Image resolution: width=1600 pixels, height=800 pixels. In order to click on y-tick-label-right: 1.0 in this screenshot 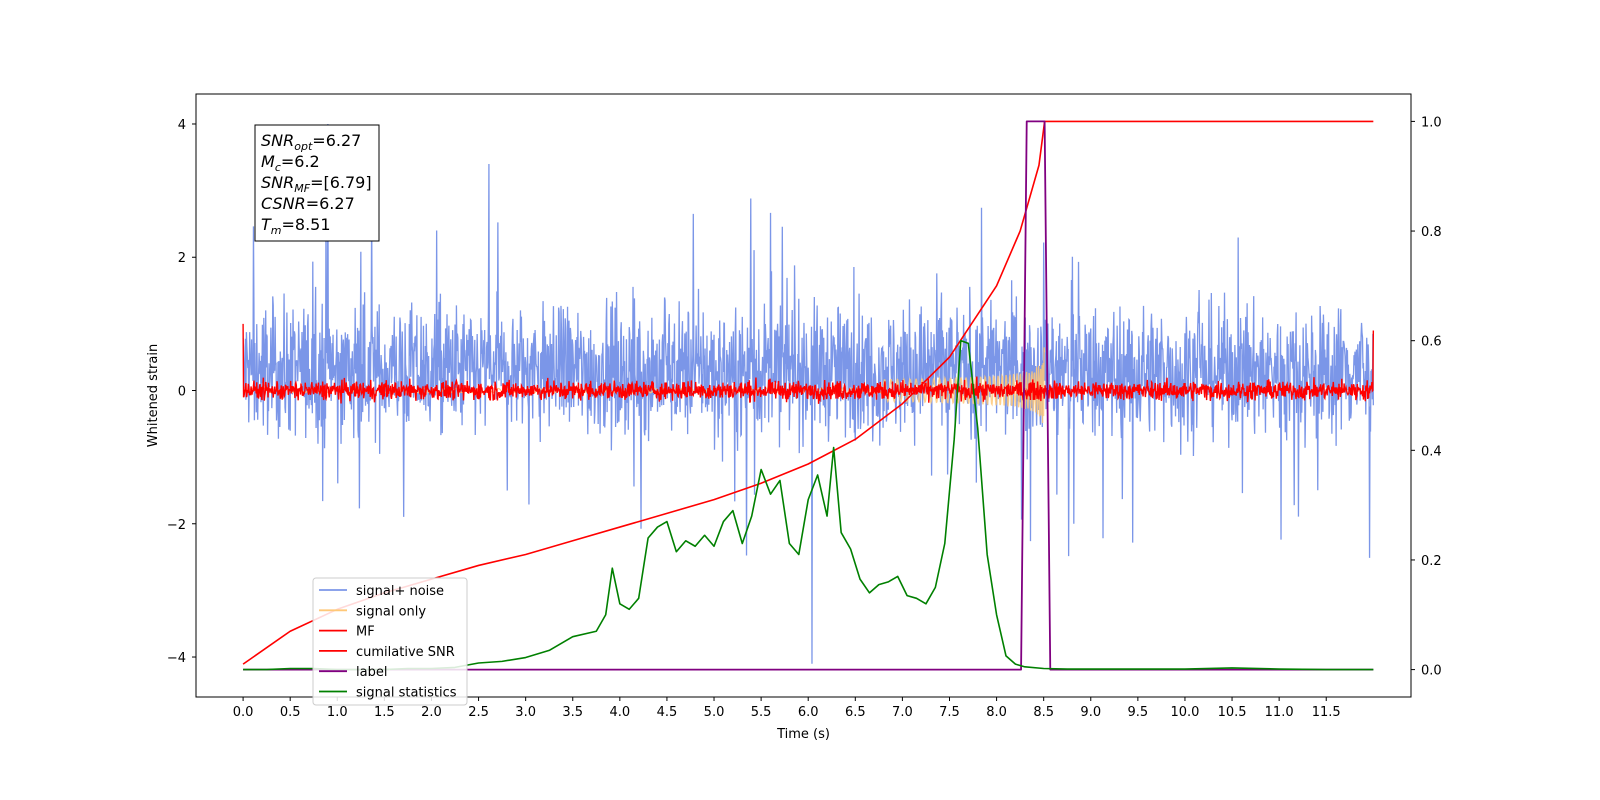, I will do `click(1431, 122)`.